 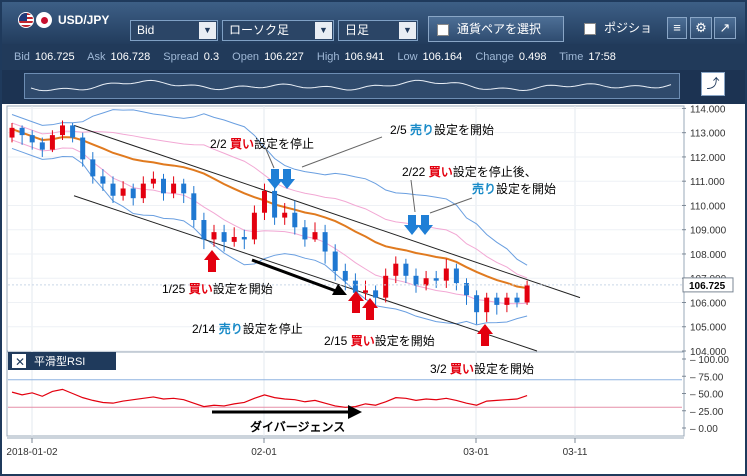 What do you see at coordinates (337, 341) in the screenshot?
I see `annotation-date: 2/15` at bounding box center [337, 341].